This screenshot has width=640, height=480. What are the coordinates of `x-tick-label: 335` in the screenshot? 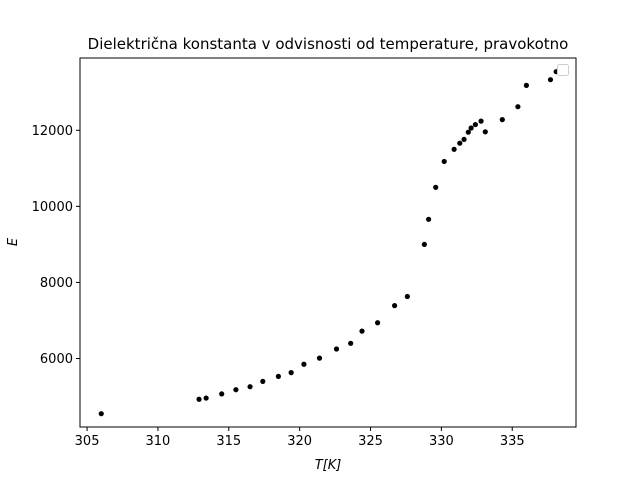 It's located at (512, 441).